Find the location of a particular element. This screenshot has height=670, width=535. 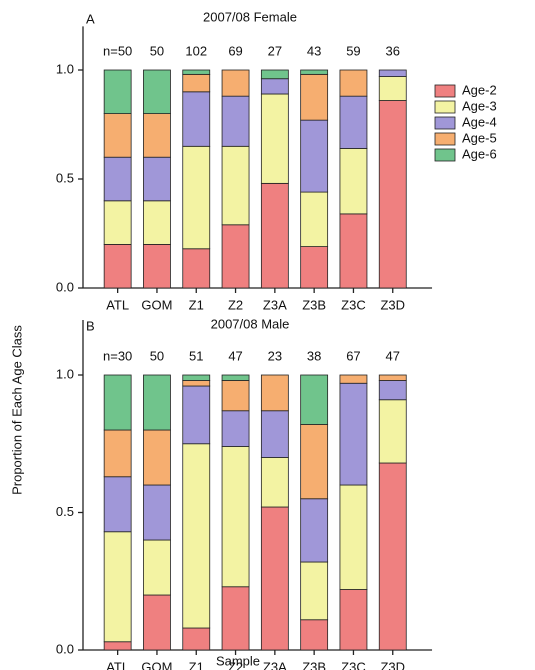

x-tick-label: Z1 is located at coordinates (196, 304).